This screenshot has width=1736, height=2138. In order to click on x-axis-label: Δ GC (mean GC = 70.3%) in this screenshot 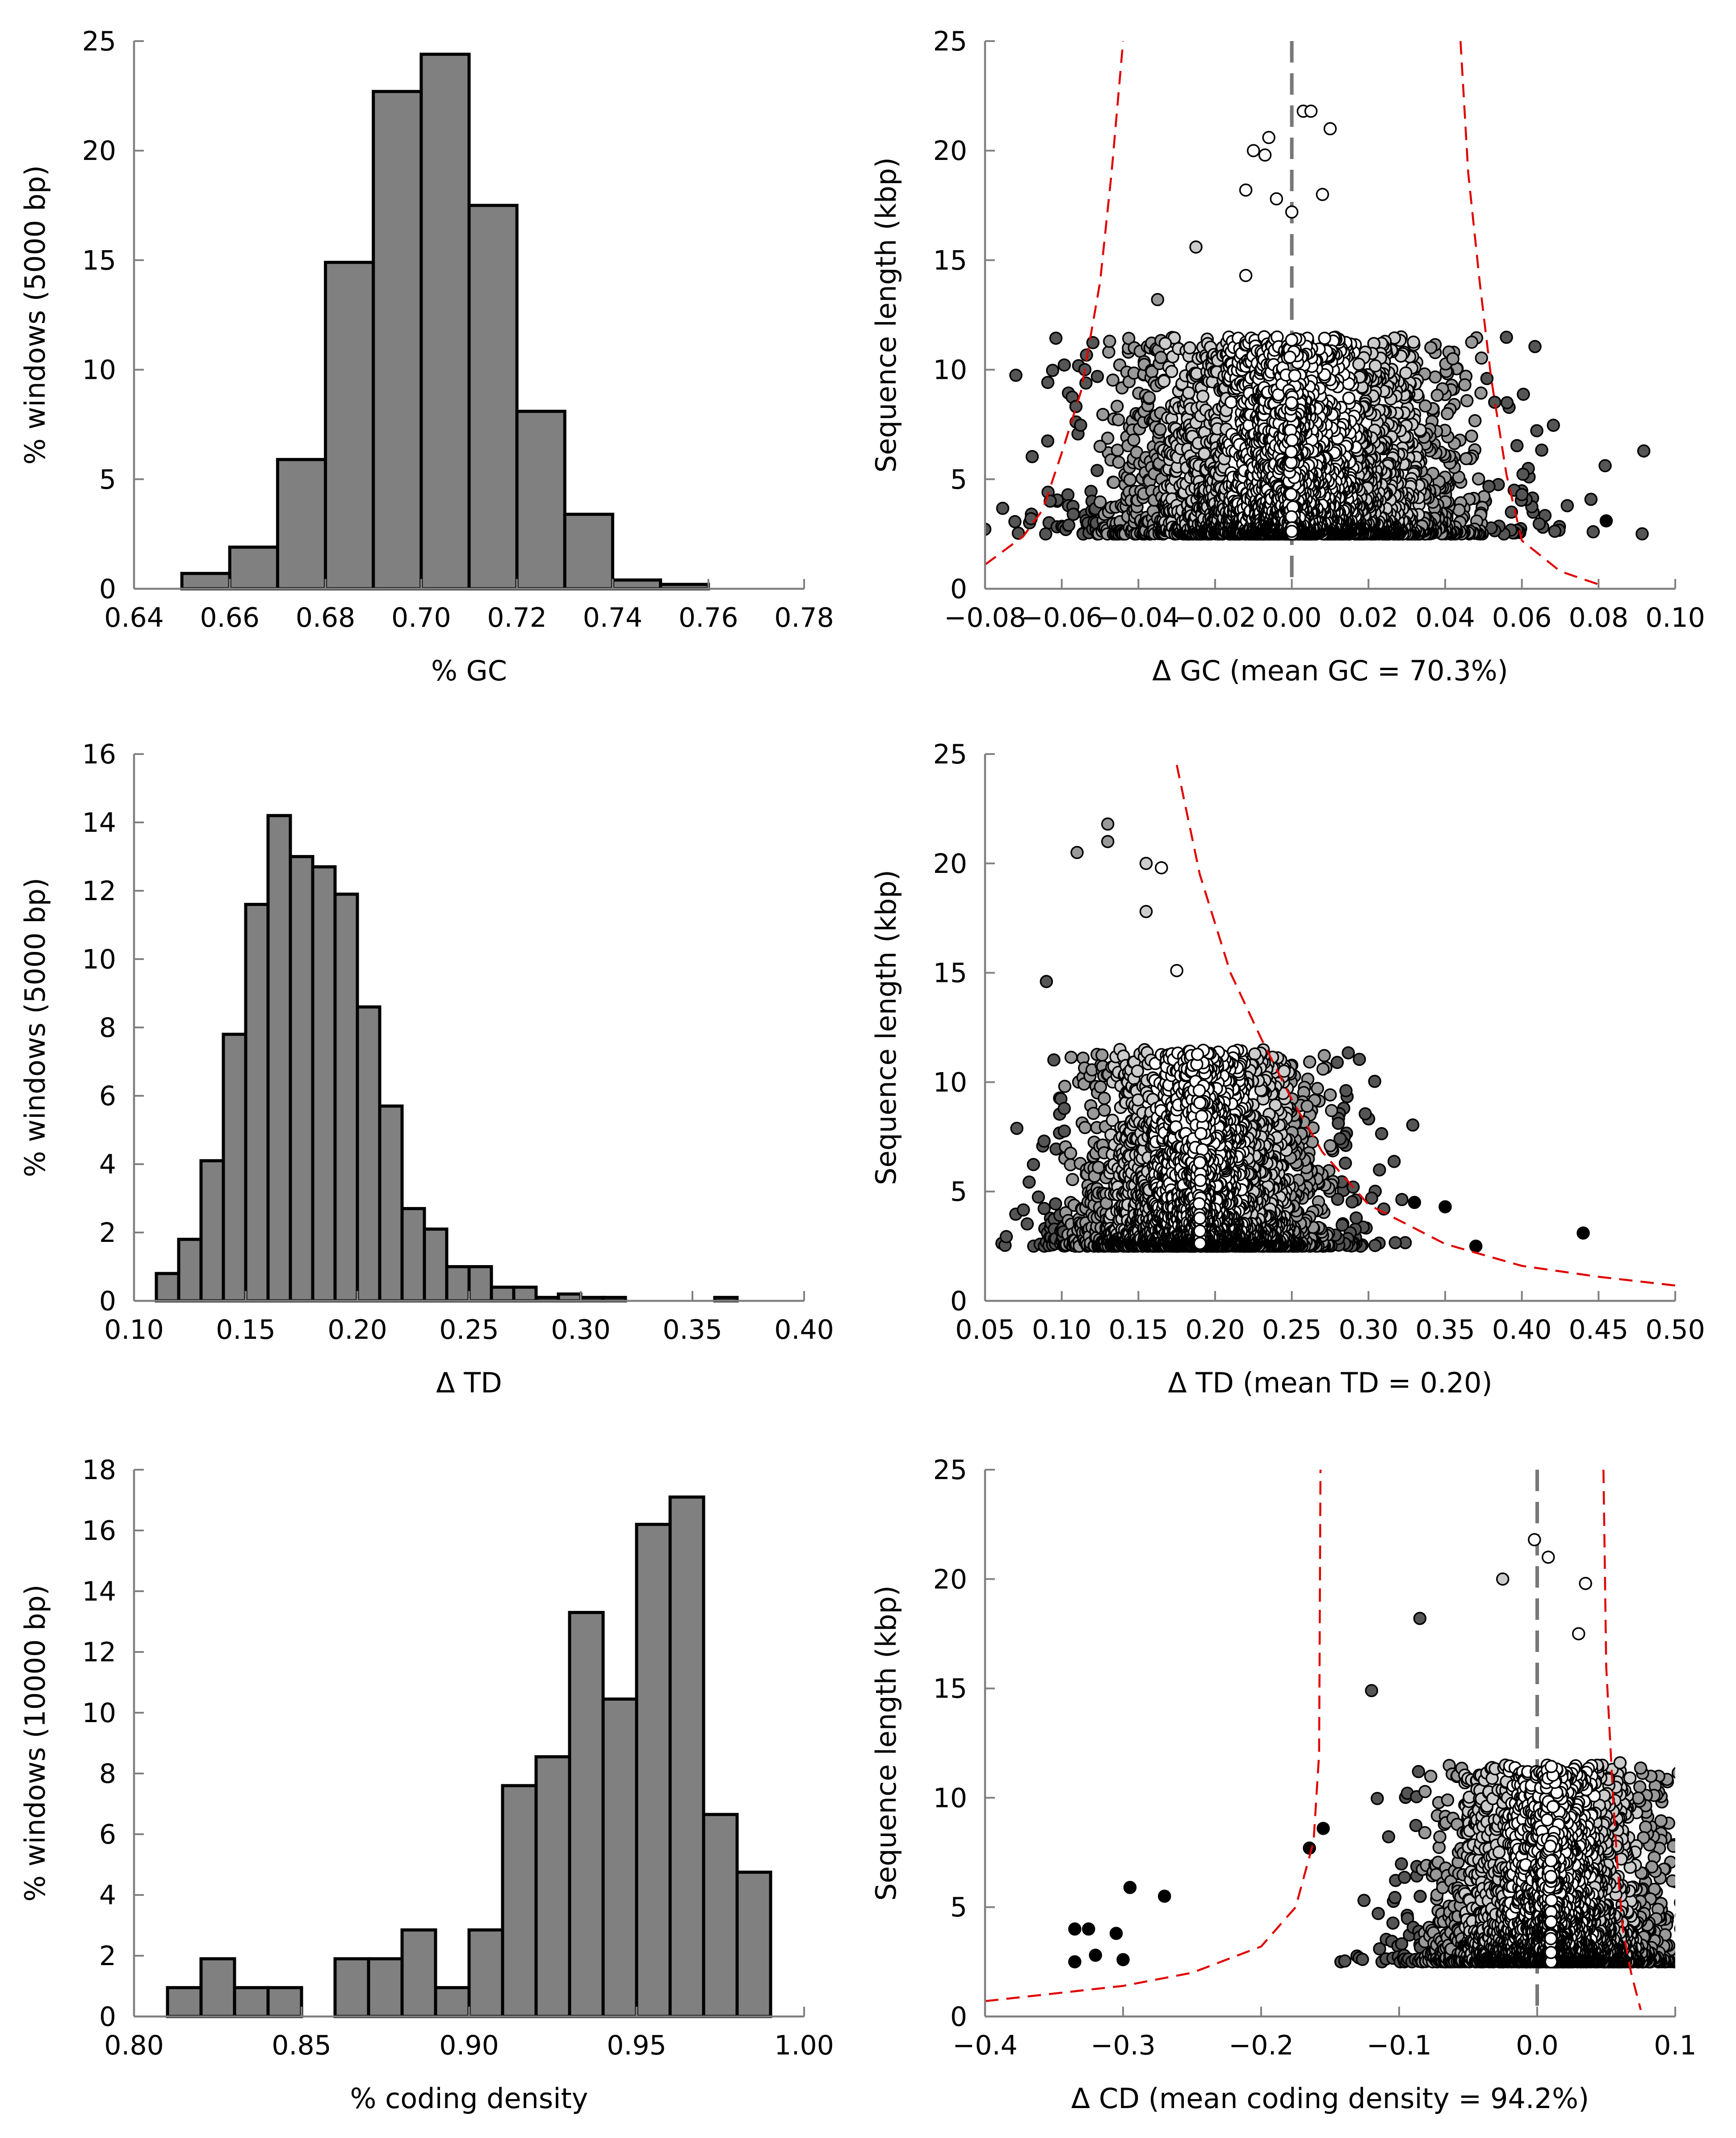, I will do `click(1330, 671)`.